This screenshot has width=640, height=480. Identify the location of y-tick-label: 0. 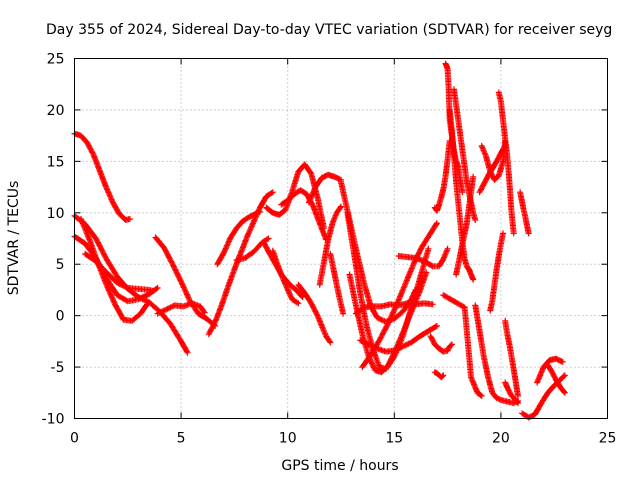
(60, 317).